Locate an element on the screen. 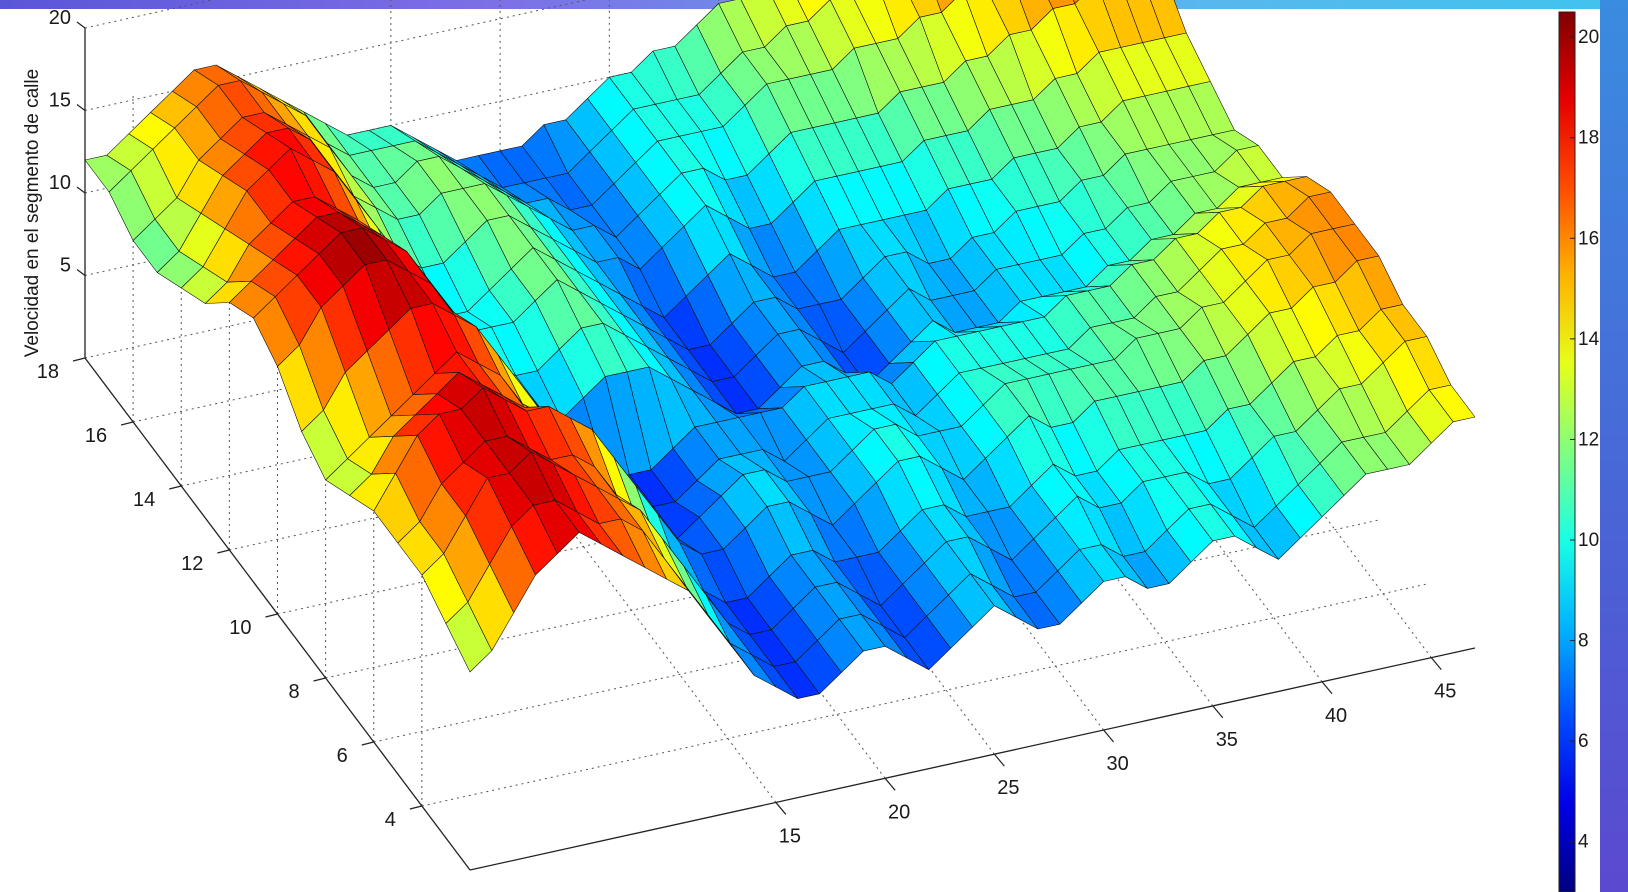 The width and height of the screenshot is (1628, 892). x-tick-label: 45 is located at coordinates (1445, 692).